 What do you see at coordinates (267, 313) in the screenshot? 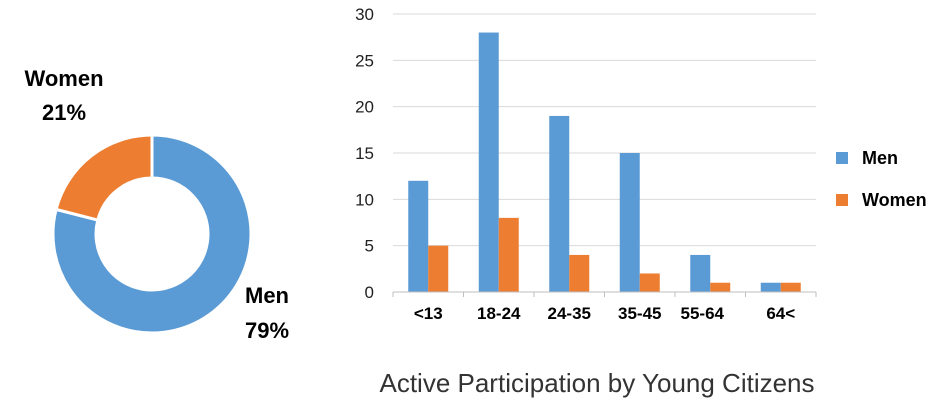
I see `donut-label-men: Men 79%` at bounding box center [267, 313].